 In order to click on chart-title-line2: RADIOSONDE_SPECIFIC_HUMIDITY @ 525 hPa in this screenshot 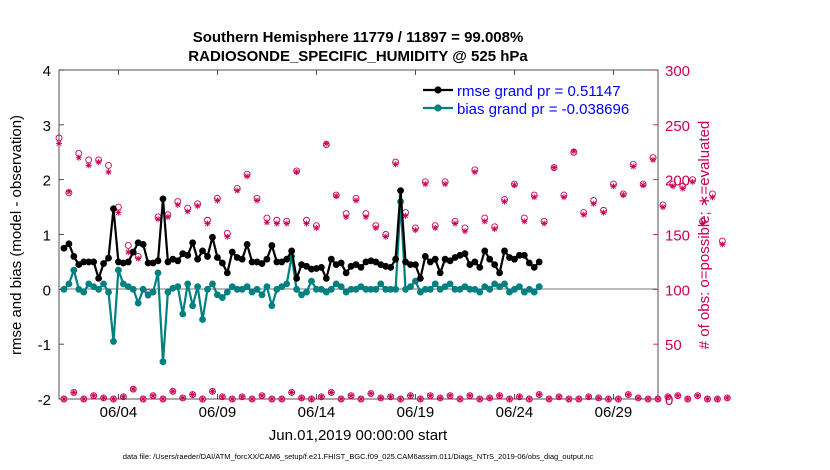, I will do `click(358, 56)`.